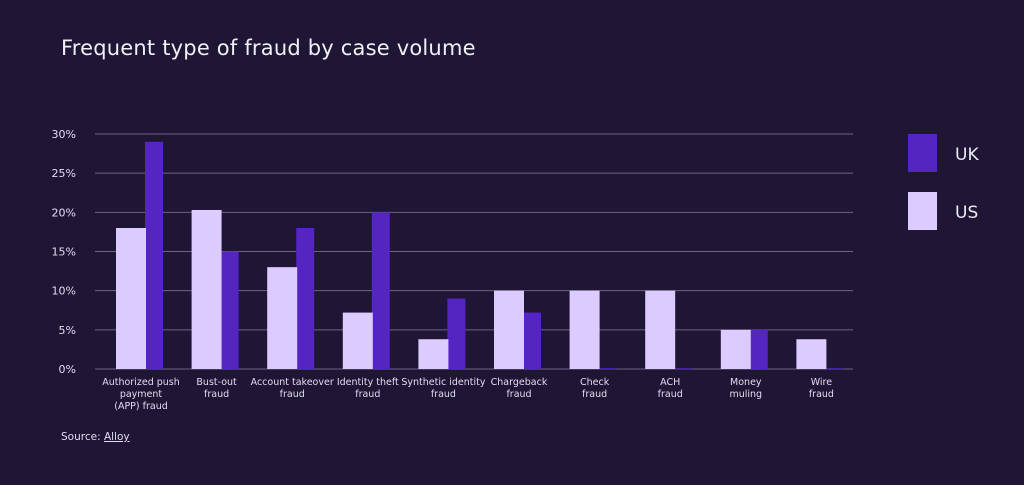  I want to click on legend-label-uk: UK, so click(967, 155).